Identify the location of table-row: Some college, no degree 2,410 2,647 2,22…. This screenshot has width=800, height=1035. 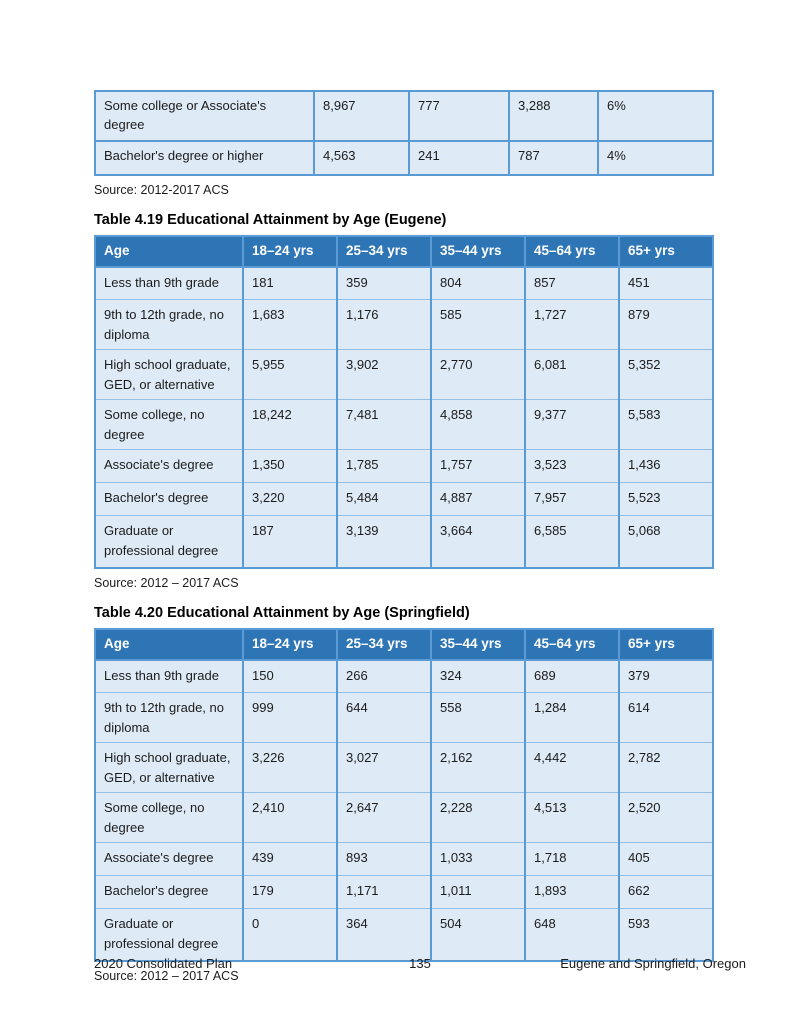
(404, 818).